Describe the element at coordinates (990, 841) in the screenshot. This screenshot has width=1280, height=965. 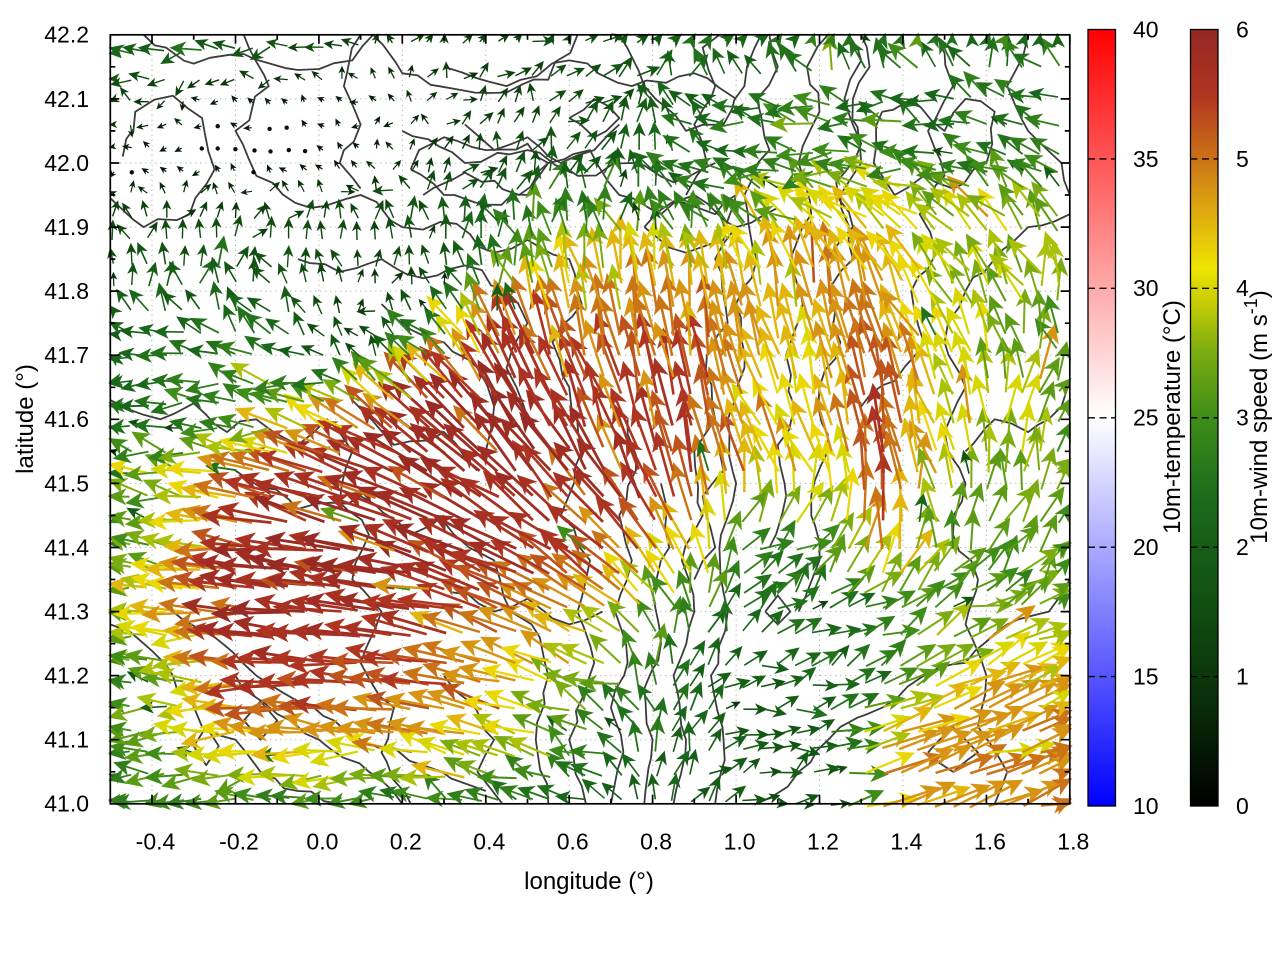
I see `svg-text: 1.6` at that location.